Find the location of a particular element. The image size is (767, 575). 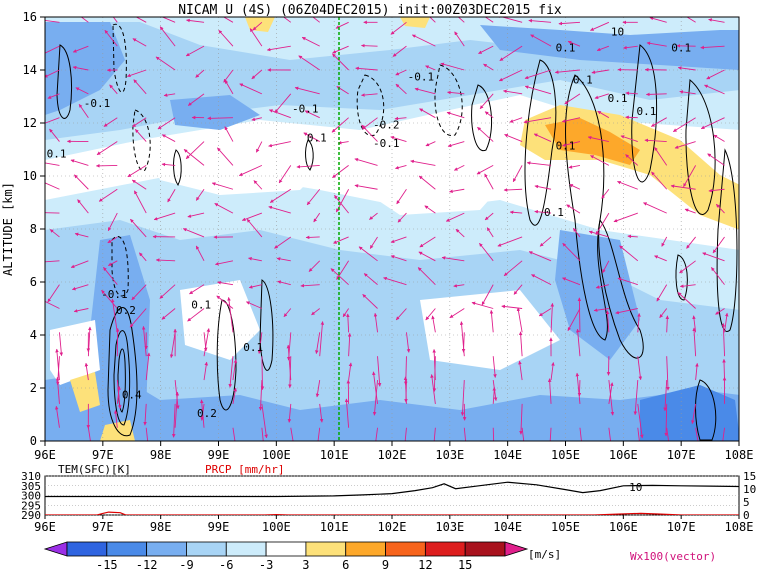

shade-blue-top-left is located at coordinates (85, 68).